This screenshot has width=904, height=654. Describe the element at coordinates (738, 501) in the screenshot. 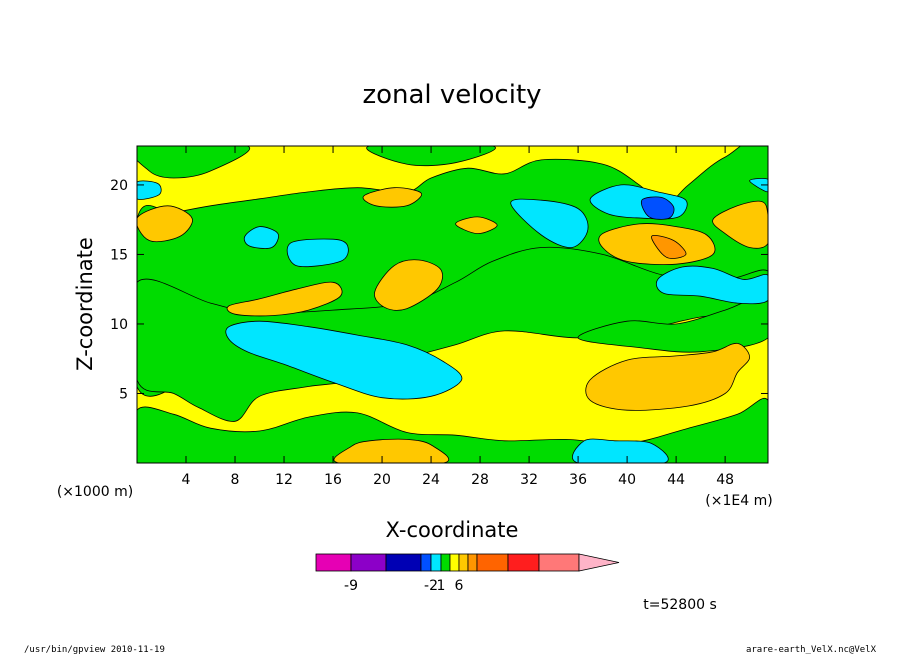

I see `y-unit-label: (×1E4 m)` at that location.